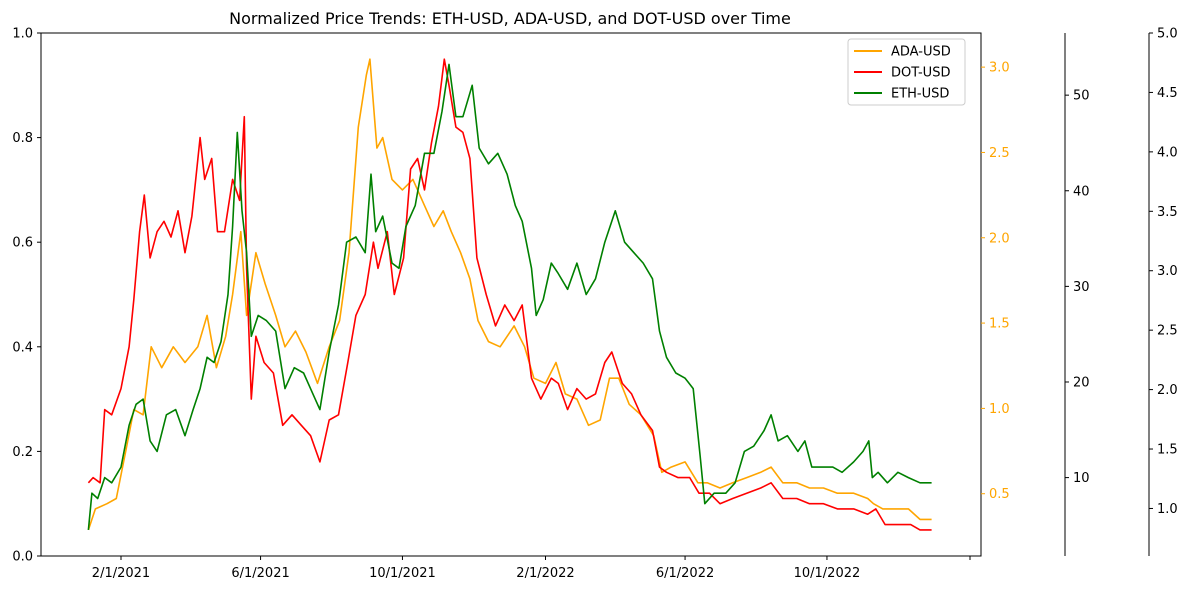  What do you see at coordinates (999, 494) in the screenshot?
I see `ada-y-tick-label: 0.5` at bounding box center [999, 494].